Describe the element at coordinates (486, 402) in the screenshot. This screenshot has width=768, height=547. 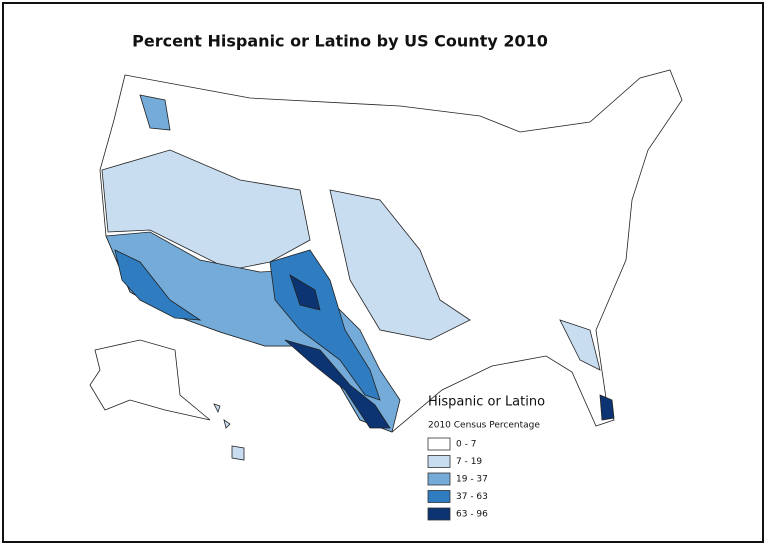
I see `legend-title: Hispanic or Latino` at that location.